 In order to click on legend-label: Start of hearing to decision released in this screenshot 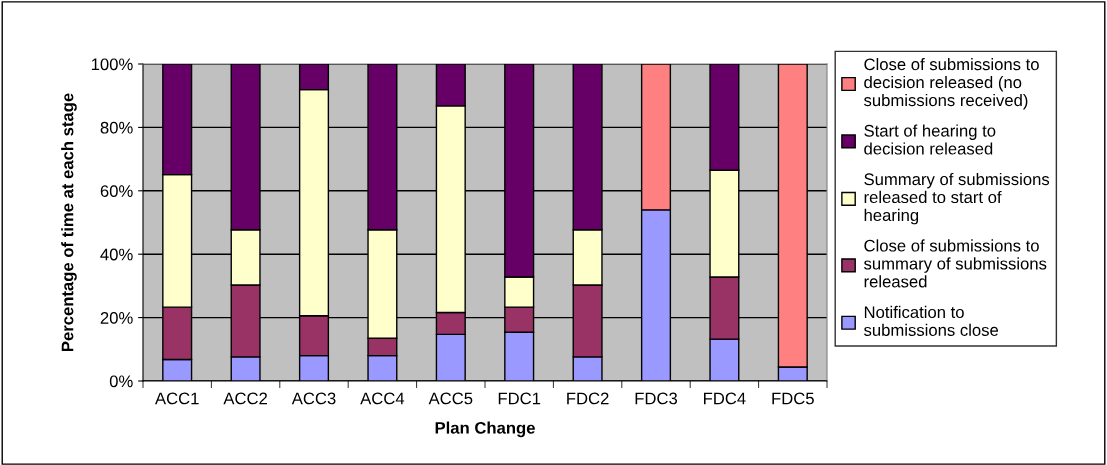, I will do `click(930, 139)`.